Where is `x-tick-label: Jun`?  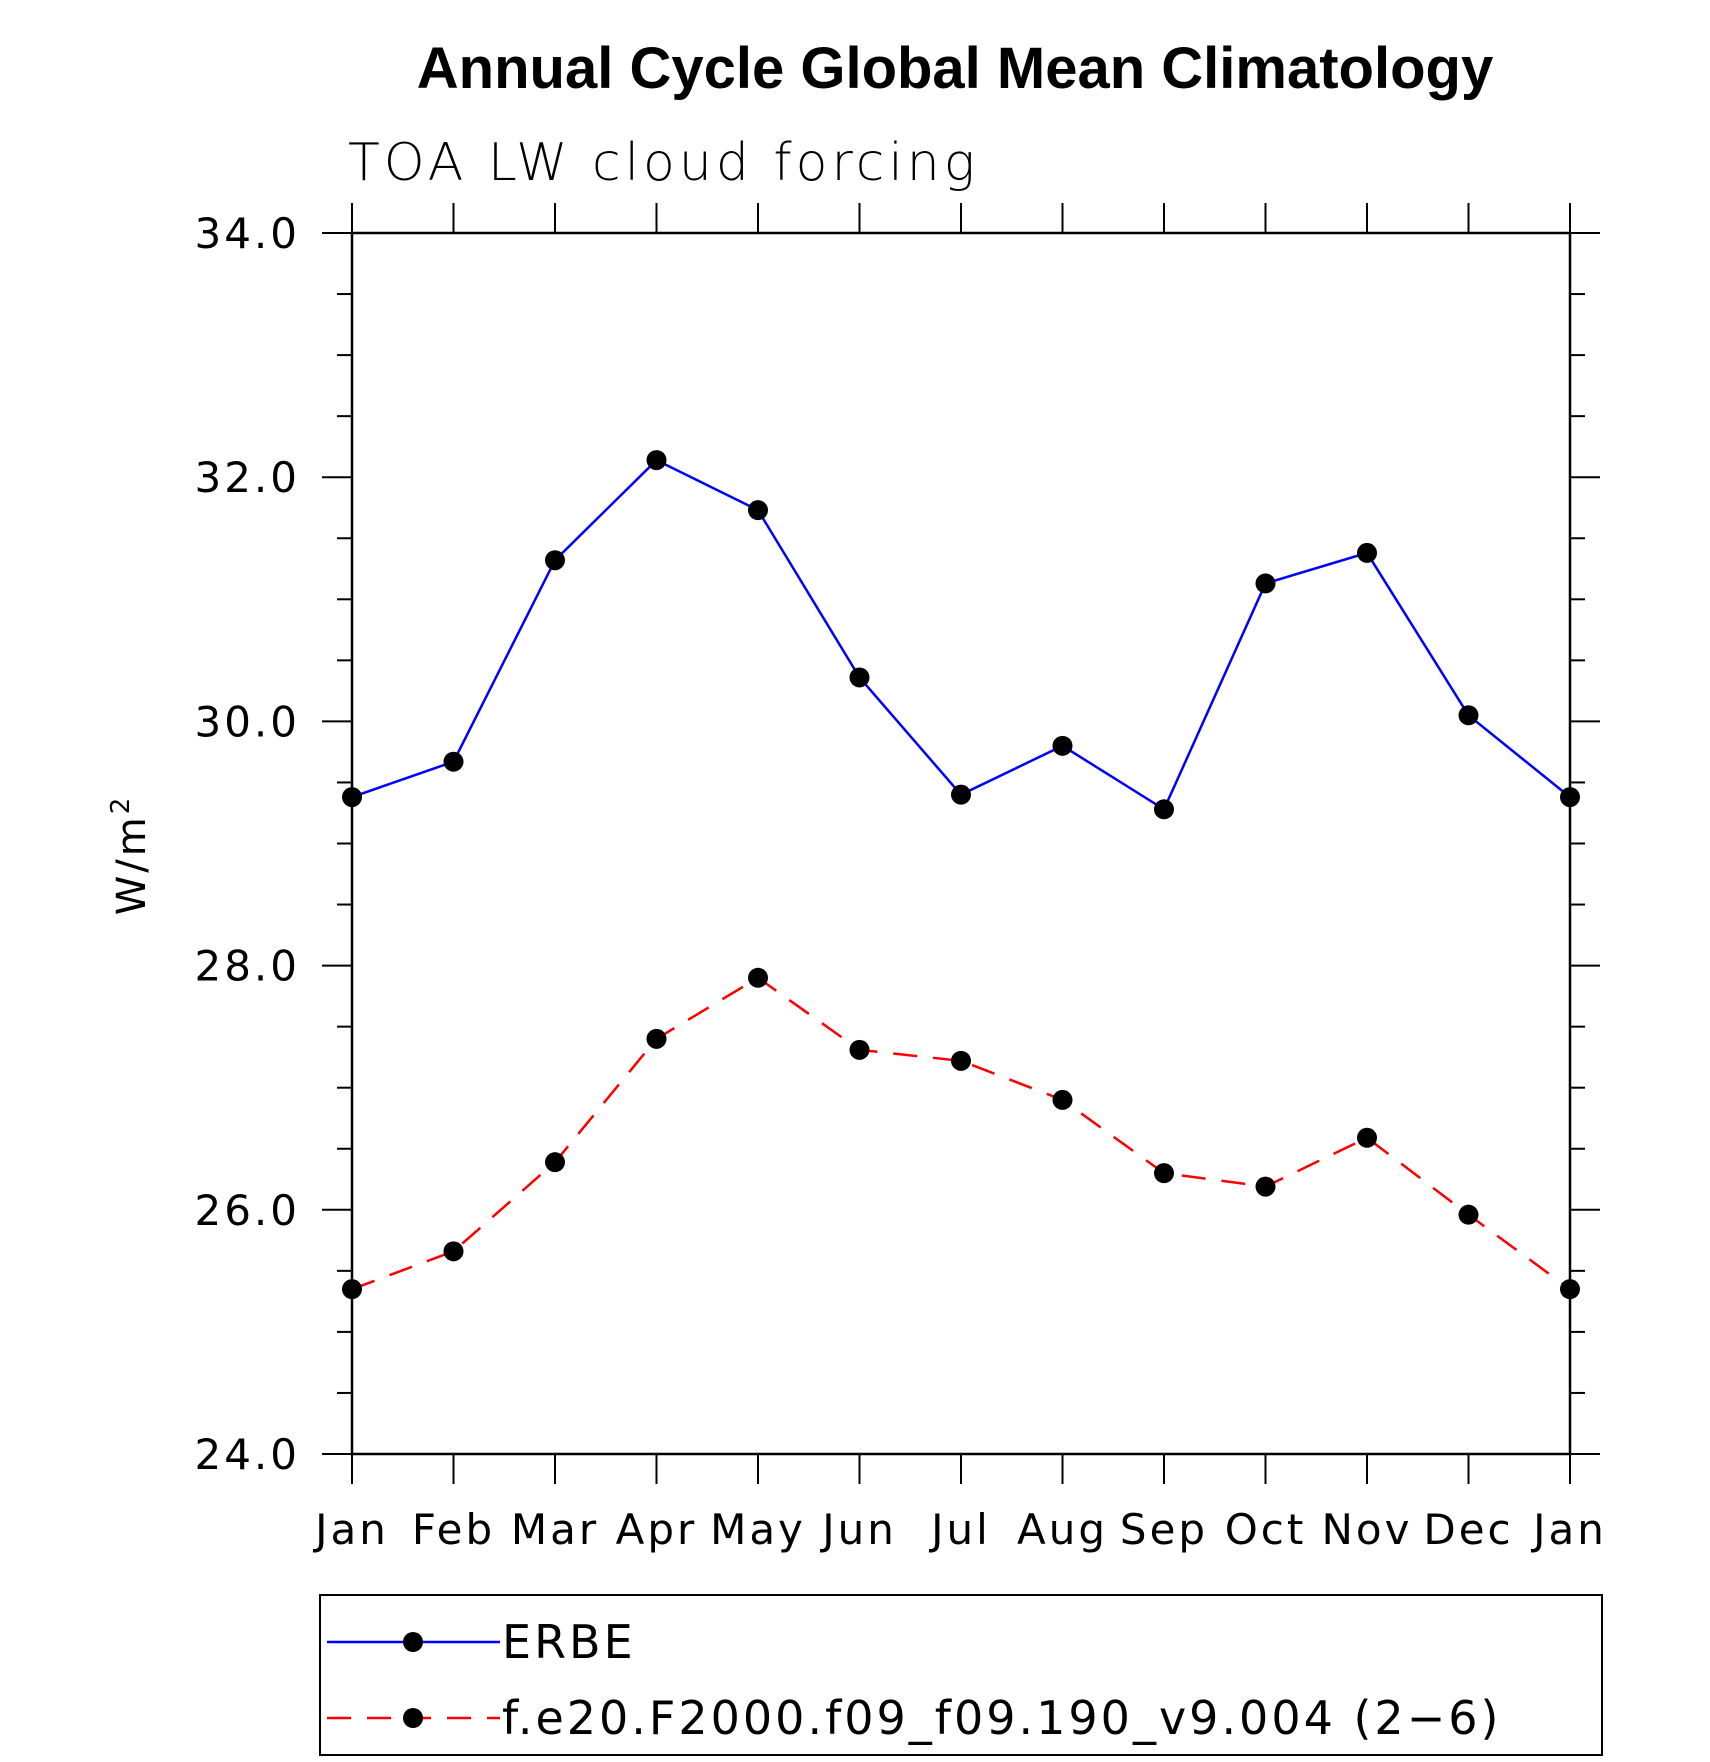
x-tick-label: Jun is located at coordinates (858, 1529).